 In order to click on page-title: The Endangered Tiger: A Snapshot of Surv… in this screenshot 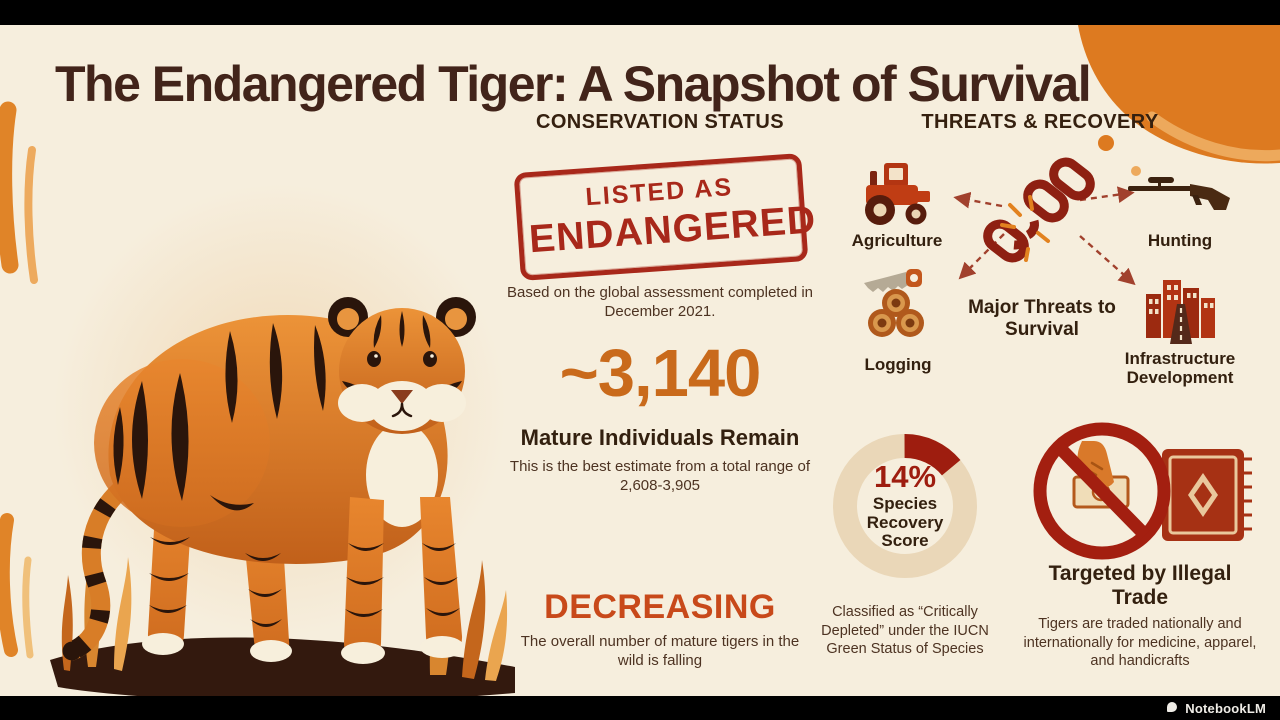, I will do `click(573, 84)`.